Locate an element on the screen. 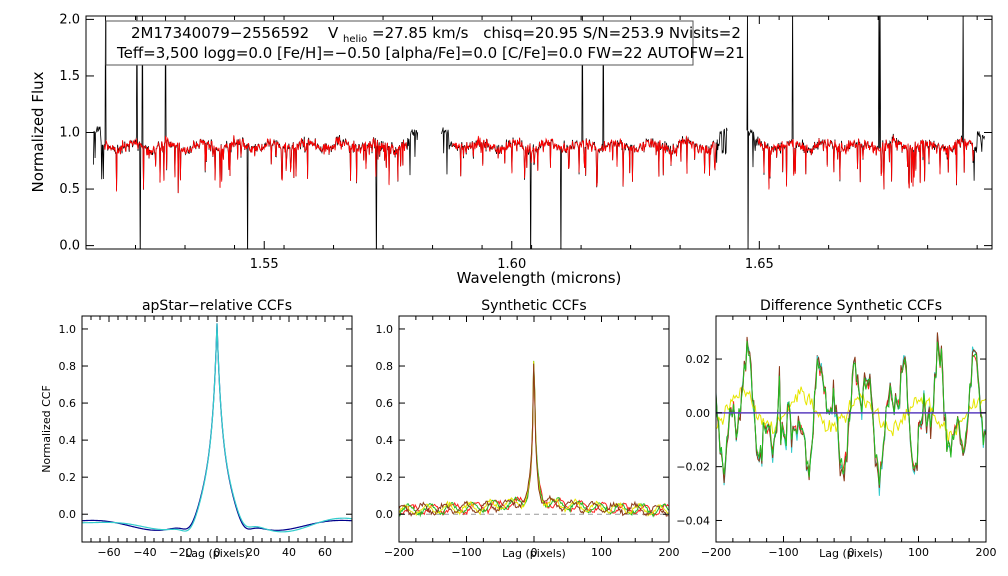 The width and height of the screenshot is (1008, 576). spectrum-ytick-label: 2.0 is located at coordinates (69, 19).